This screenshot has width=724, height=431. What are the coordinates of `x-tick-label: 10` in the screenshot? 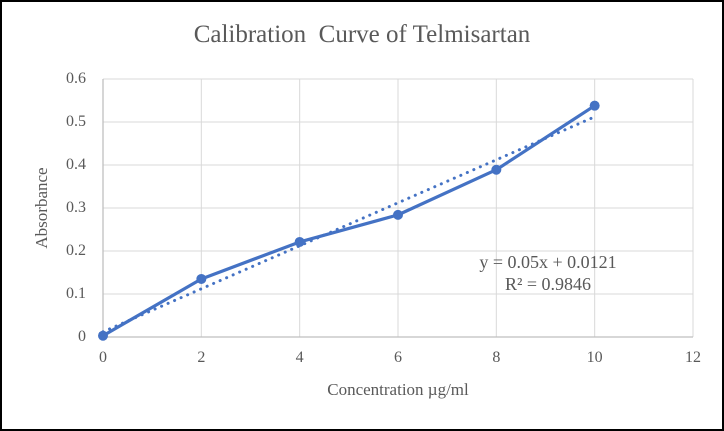 It's located at (594, 357).